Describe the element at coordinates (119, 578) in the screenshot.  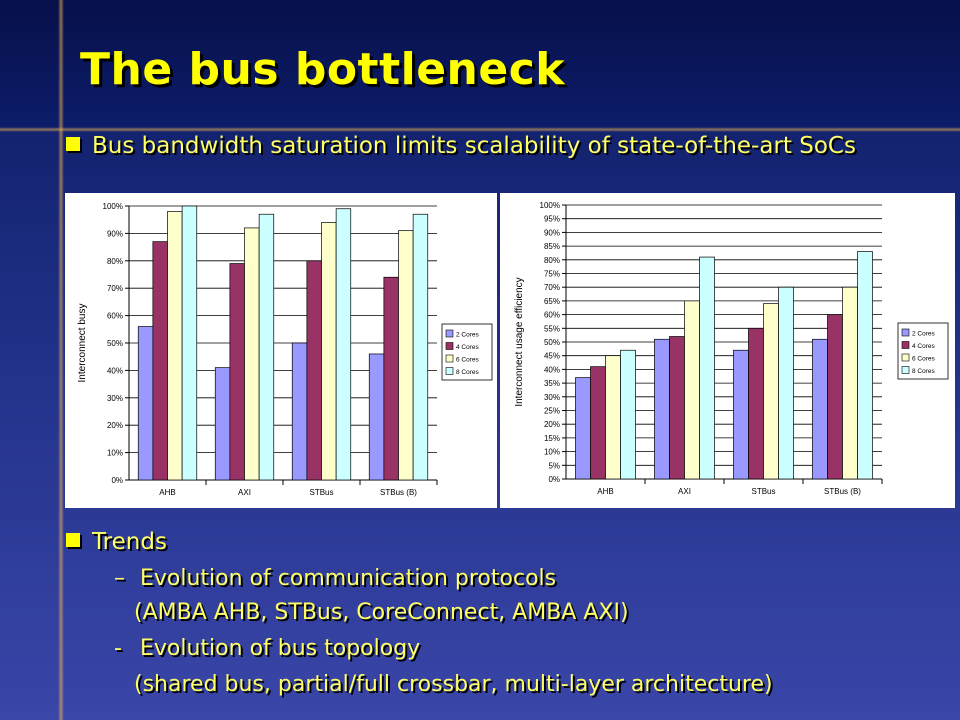
I see `dash-marker: –` at that location.